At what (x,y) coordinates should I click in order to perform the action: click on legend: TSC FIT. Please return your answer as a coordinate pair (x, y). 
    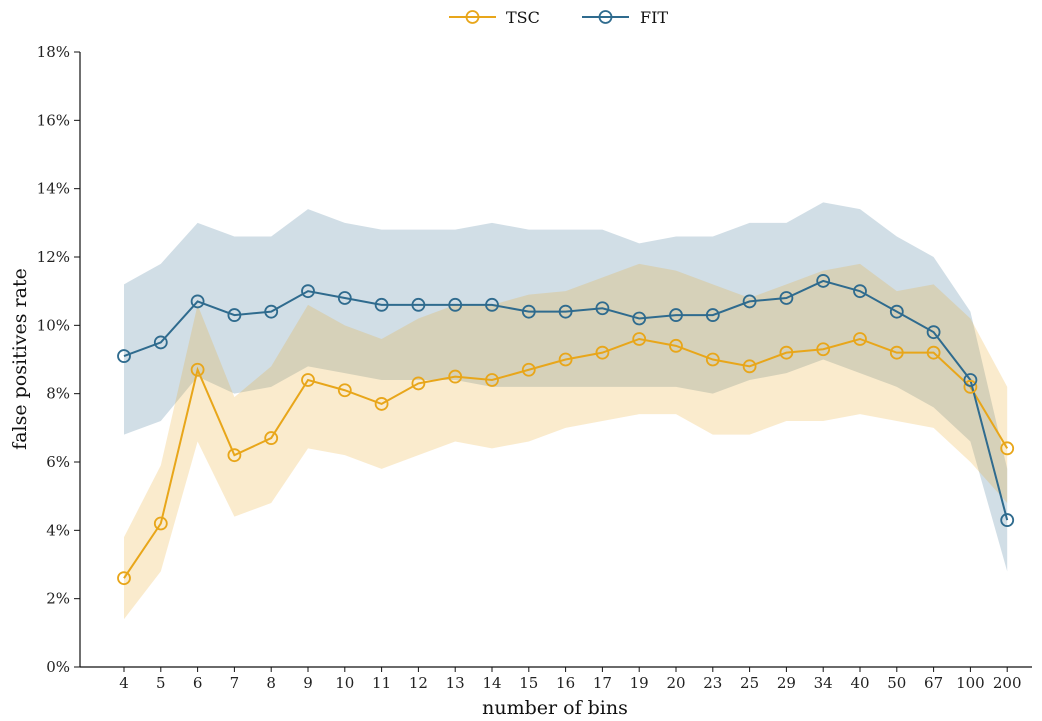
    Looking at the image, I should click on (558, 17).